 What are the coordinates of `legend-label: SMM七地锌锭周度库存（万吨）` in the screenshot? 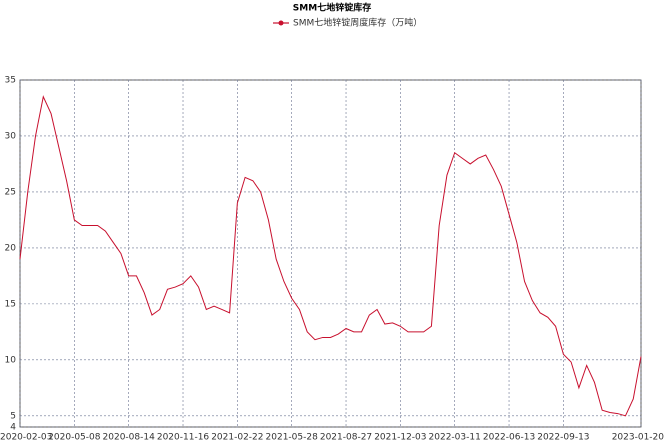 It's located at (357, 23).